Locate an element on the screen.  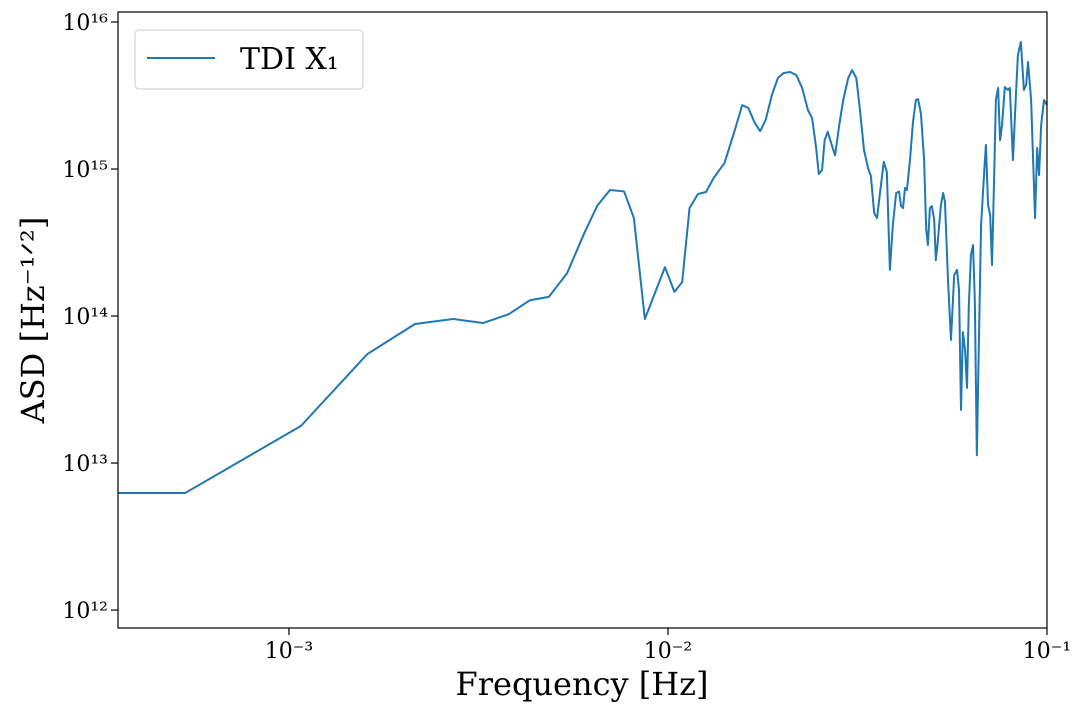
x-tick-label: 10⁻³ is located at coordinates (289, 651).